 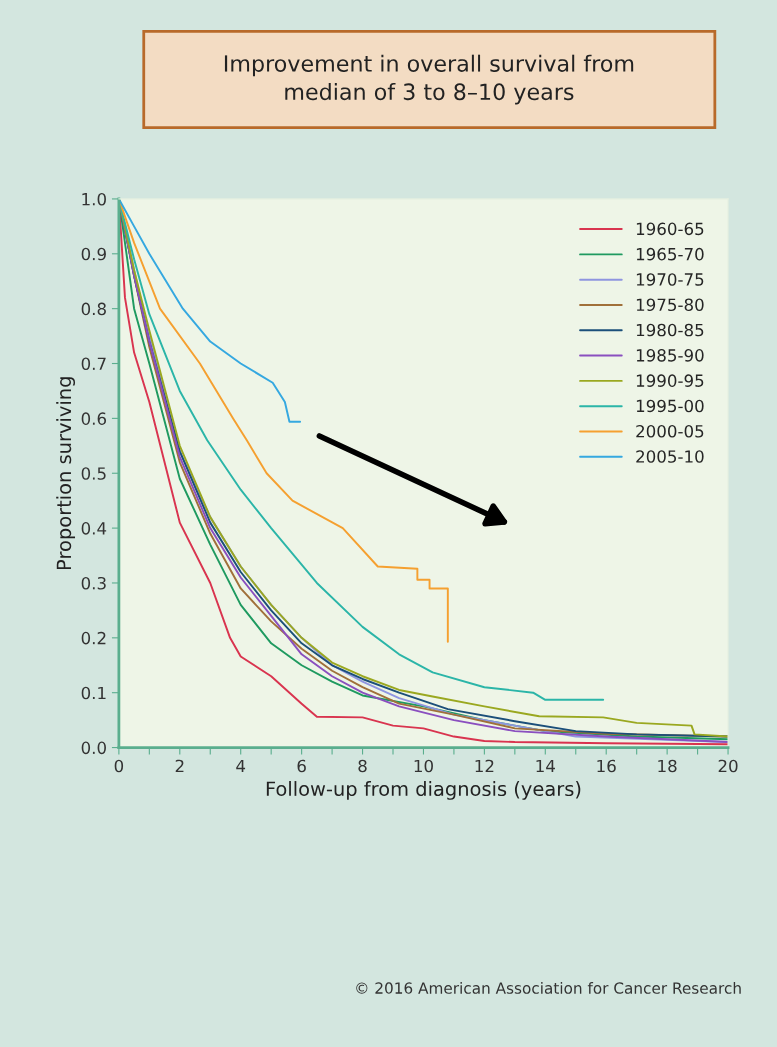 What do you see at coordinates (545, 766) in the screenshot?
I see `x-tick-label: 14` at bounding box center [545, 766].